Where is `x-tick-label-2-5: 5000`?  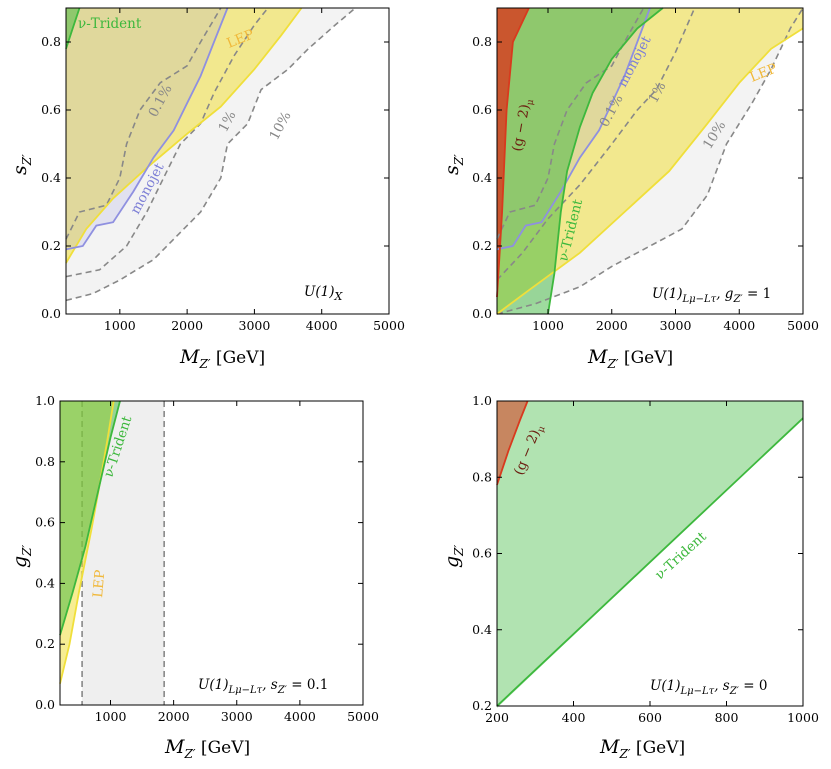 x-tick-label-2-5: 5000 is located at coordinates (803, 325).